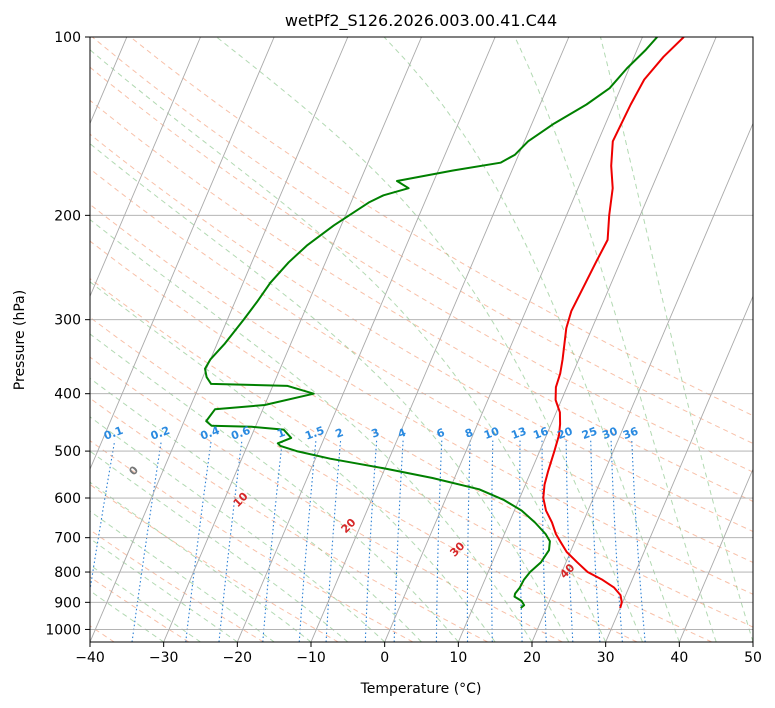 This screenshot has width=775, height=708. I want to click on mixing-ratio-label: 4, so click(402, 433).